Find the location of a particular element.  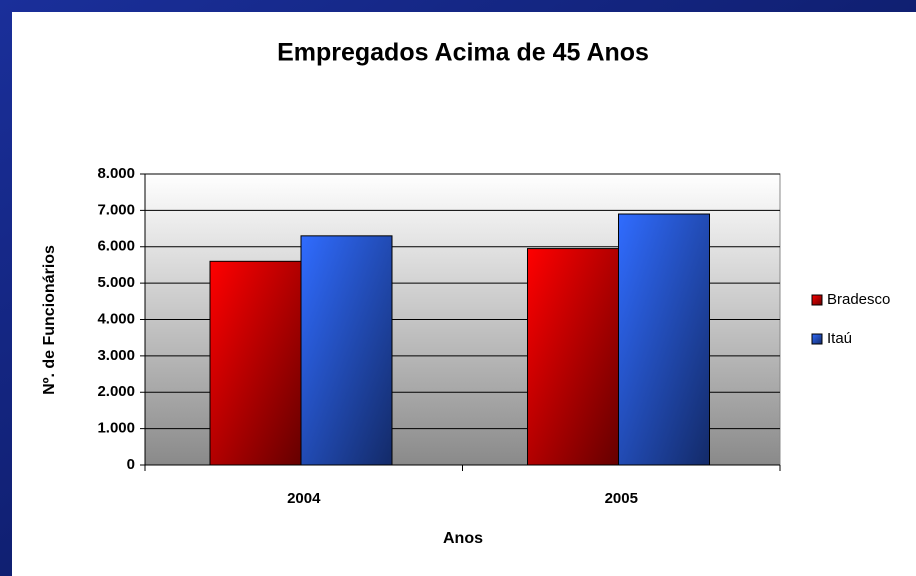

y-axis-label: Nº. de Funcionários is located at coordinates (49, 320).